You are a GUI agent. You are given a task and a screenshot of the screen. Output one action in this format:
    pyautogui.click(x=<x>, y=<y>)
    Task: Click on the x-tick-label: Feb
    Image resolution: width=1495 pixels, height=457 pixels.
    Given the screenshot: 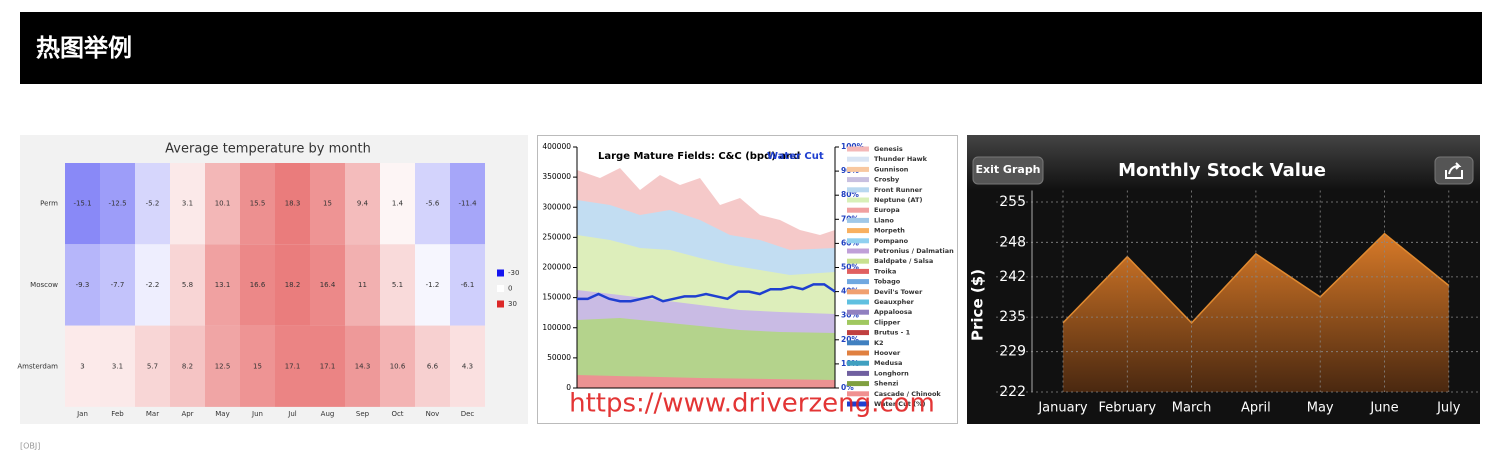 What is the action you would take?
    pyautogui.click(x=117, y=414)
    